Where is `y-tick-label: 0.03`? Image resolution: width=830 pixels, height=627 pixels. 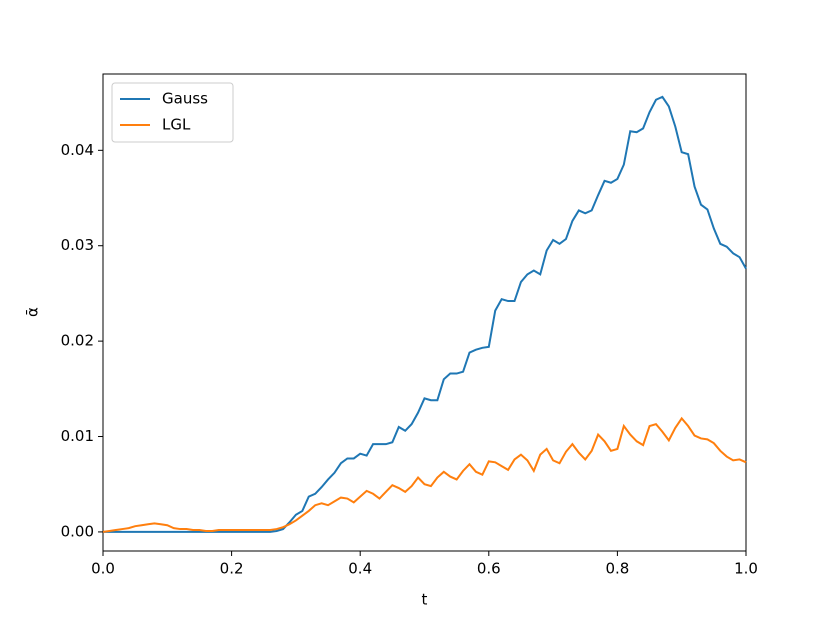
y-tick-label: 0.03 is located at coordinates (77, 245).